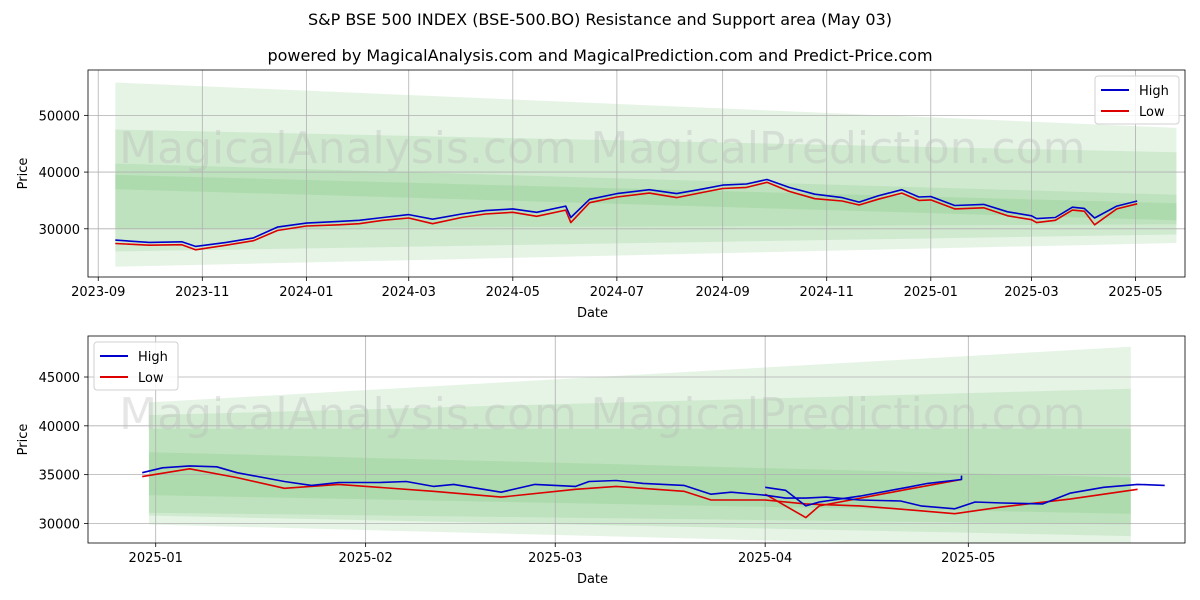 The width and height of the screenshot is (1200, 600). Describe the element at coordinates (1135, 292) in the screenshot. I see `top-xtick-label-11: 2025-05` at that location.